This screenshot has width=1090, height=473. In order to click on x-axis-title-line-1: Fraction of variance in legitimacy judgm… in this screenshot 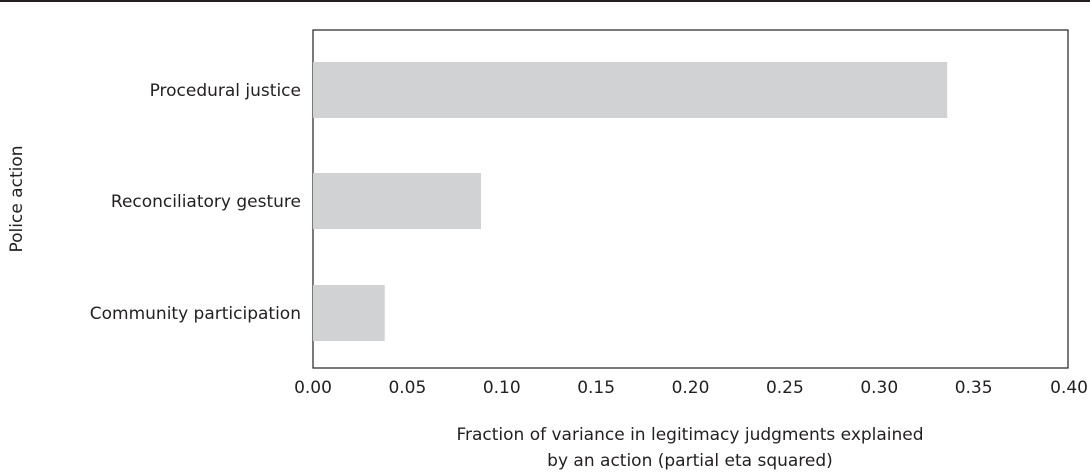, I will do `click(689, 435)`.